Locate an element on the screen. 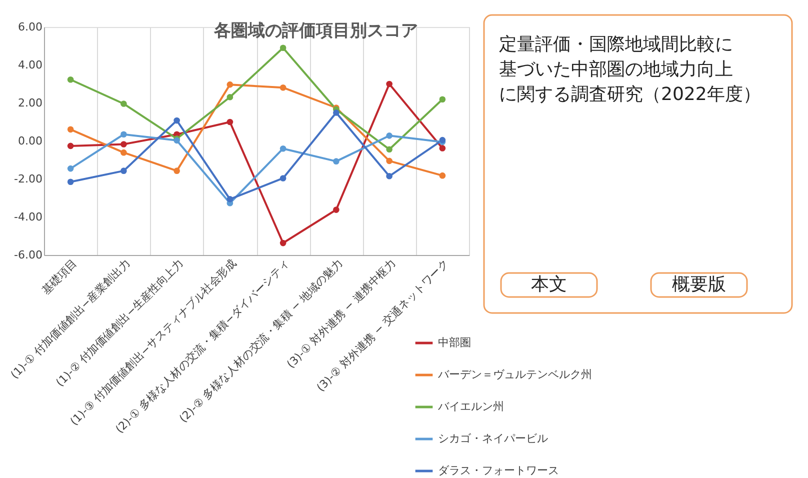 Image resolution: width=808 pixels, height=478 pixels. y-tick-label: 4.00 is located at coordinates (30, 65).